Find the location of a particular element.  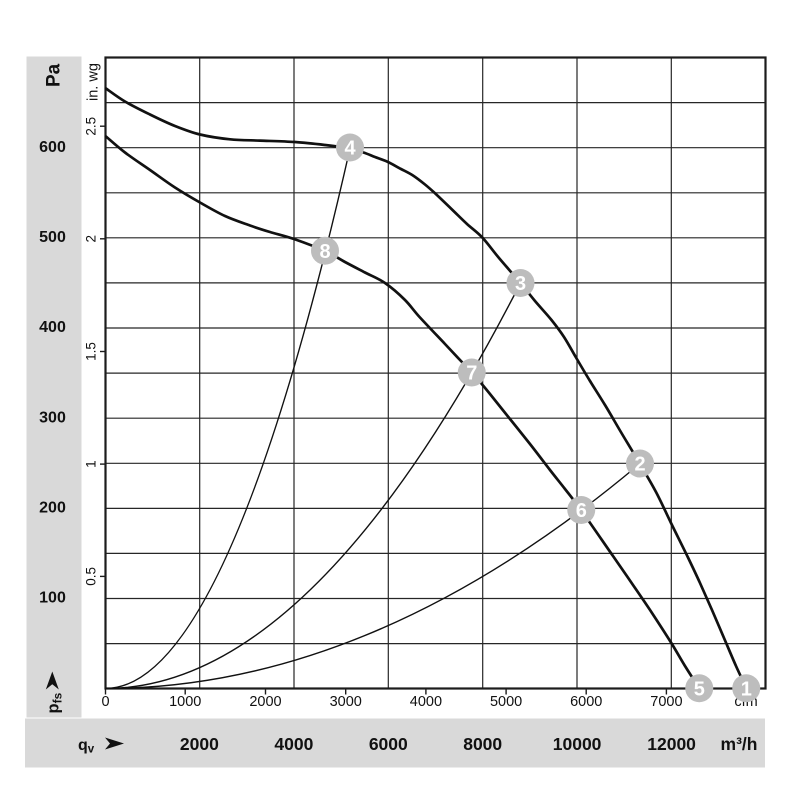

svg-text: 1000 is located at coordinates (185, 702).